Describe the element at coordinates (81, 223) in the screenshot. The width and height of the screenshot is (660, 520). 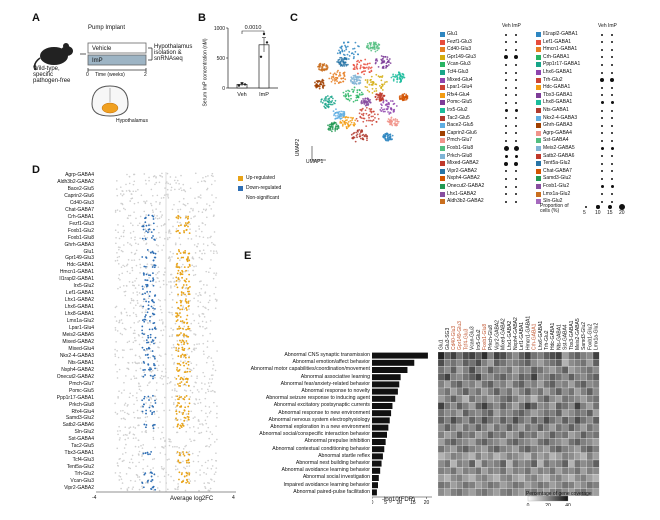
I see `panel-d-row-label: Fezf1-Glu3` at that location.